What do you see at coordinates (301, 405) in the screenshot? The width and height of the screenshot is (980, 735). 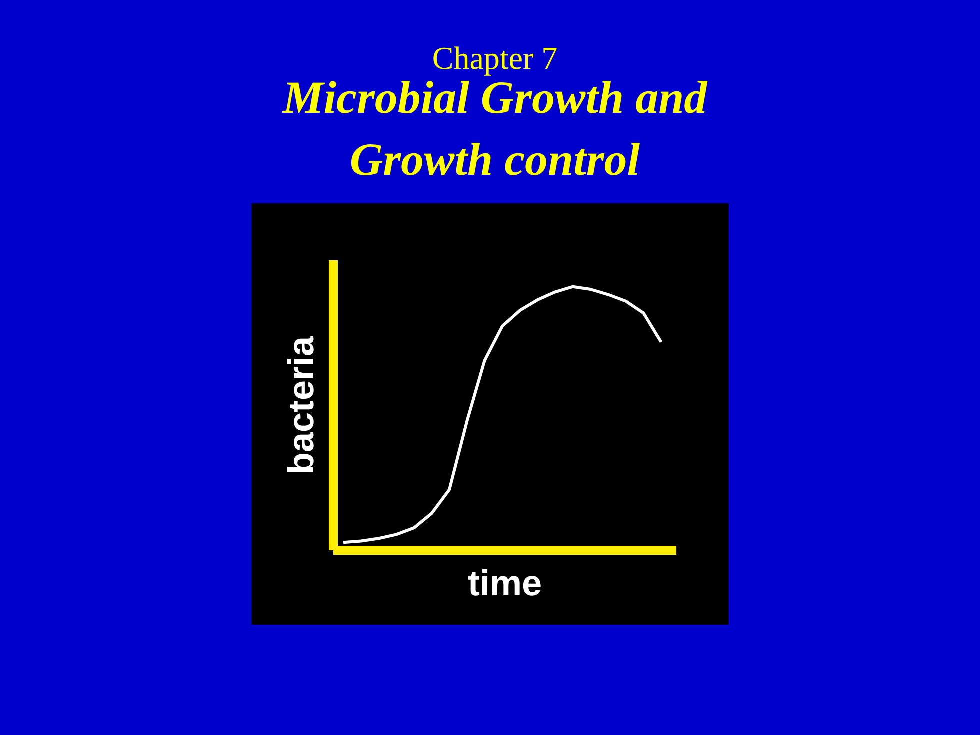 I see `y-axis-title: bacteria` at bounding box center [301, 405].